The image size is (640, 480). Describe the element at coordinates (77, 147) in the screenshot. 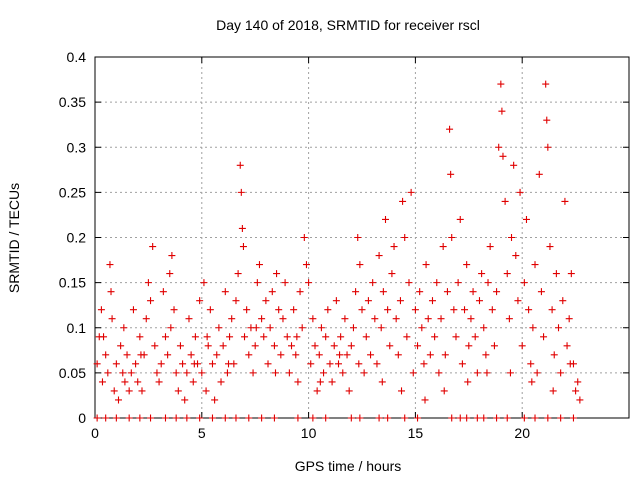

I see `y-tick-label: 0.3` at that location.